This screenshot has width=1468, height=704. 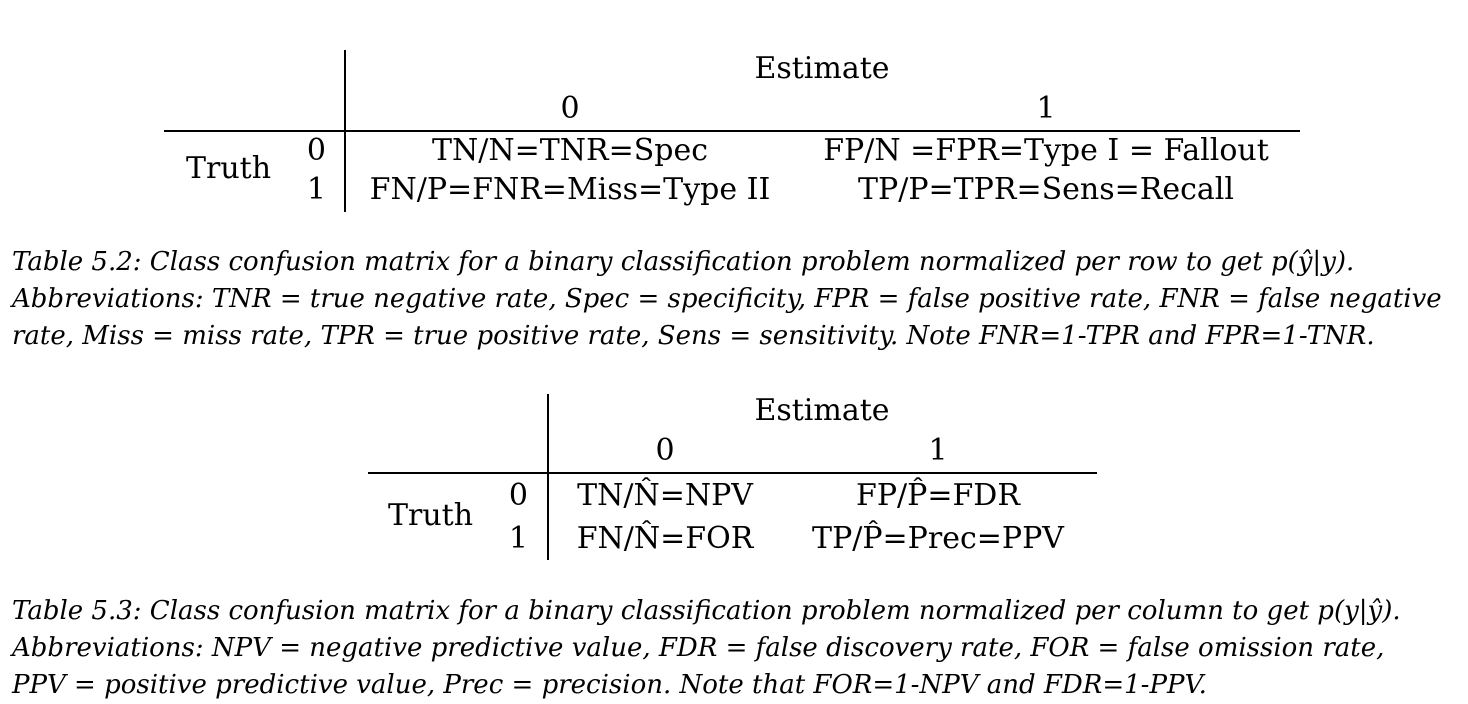 What do you see at coordinates (1046, 108) in the screenshot?
I see `table-1-col-label-1: 1` at bounding box center [1046, 108].